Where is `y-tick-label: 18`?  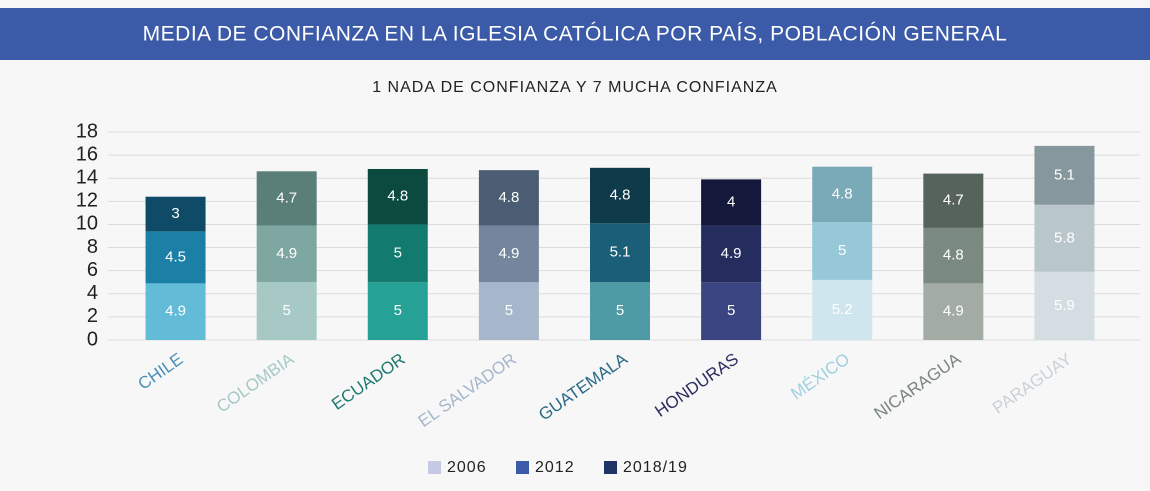
y-tick-label: 18 is located at coordinates (87, 131).